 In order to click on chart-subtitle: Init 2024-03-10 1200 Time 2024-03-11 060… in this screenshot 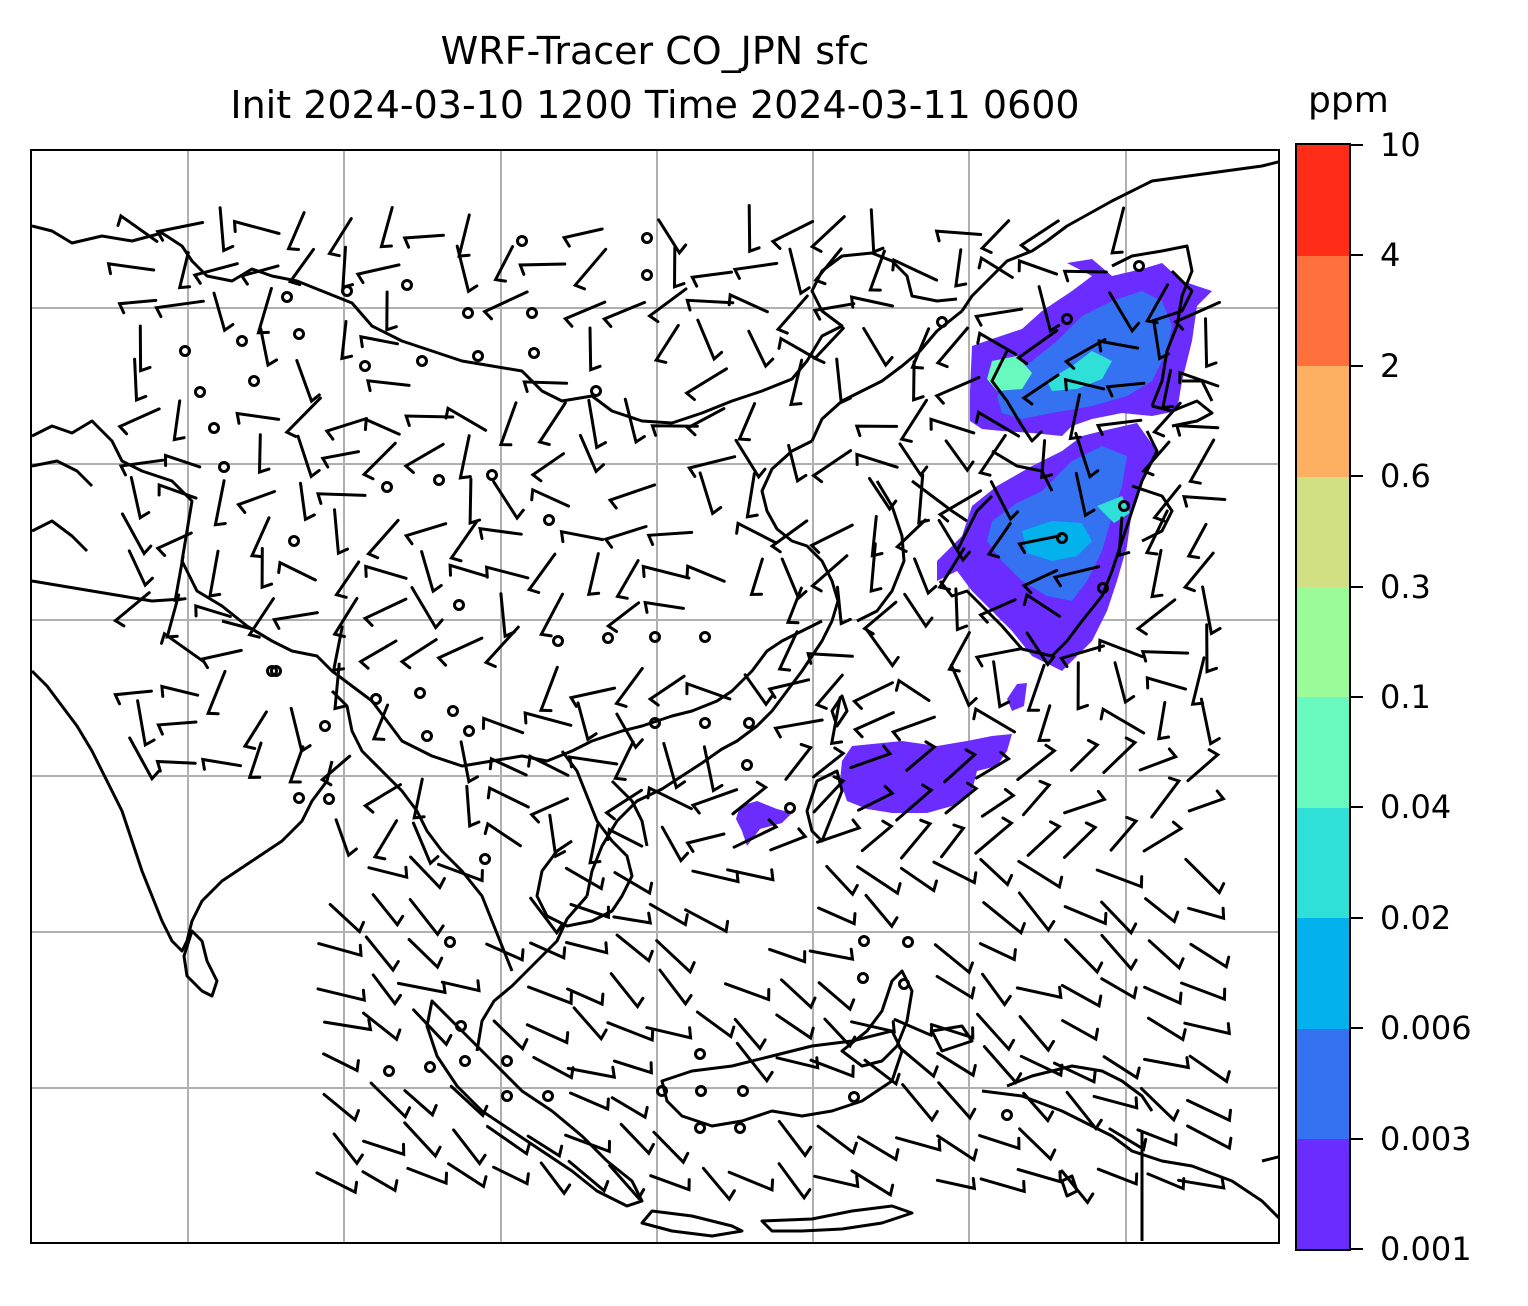, I will do `click(655, 105)`.